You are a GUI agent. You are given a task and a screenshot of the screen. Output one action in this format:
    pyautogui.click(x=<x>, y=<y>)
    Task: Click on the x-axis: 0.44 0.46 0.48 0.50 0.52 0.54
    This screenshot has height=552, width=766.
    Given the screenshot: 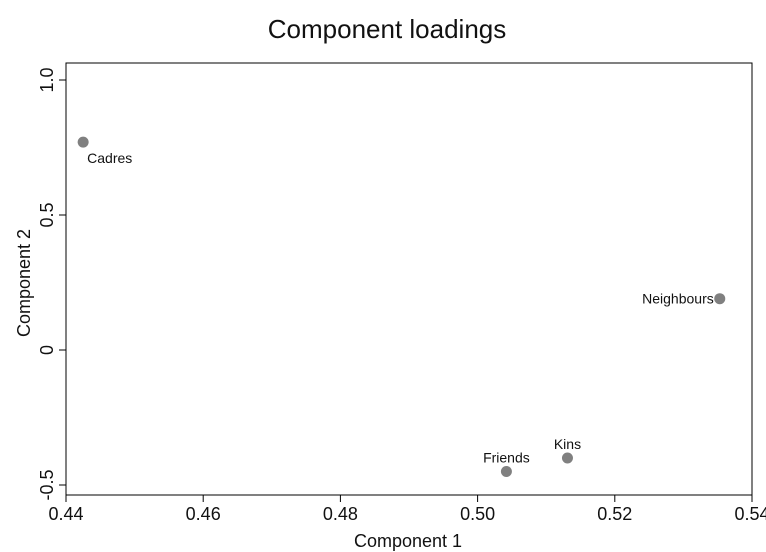 What is the action you would take?
    pyautogui.click(x=407, y=509)
    